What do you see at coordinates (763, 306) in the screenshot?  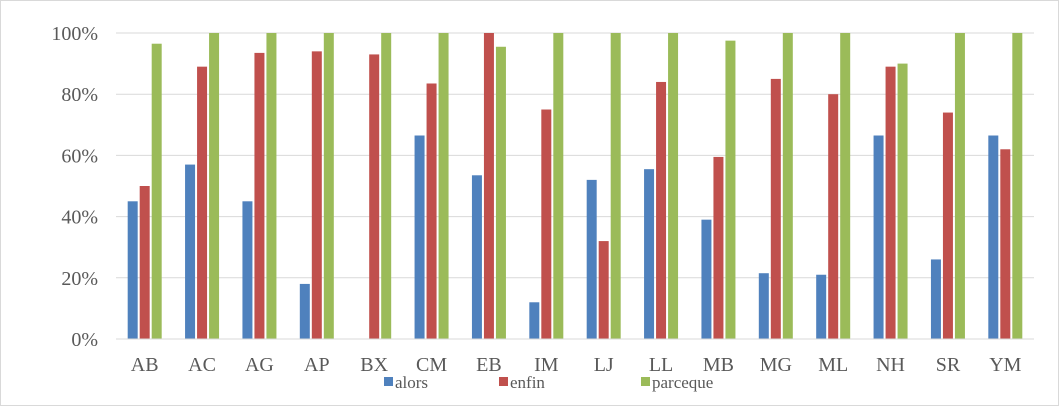 I see `bar-alors-MG` at bounding box center [763, 306].